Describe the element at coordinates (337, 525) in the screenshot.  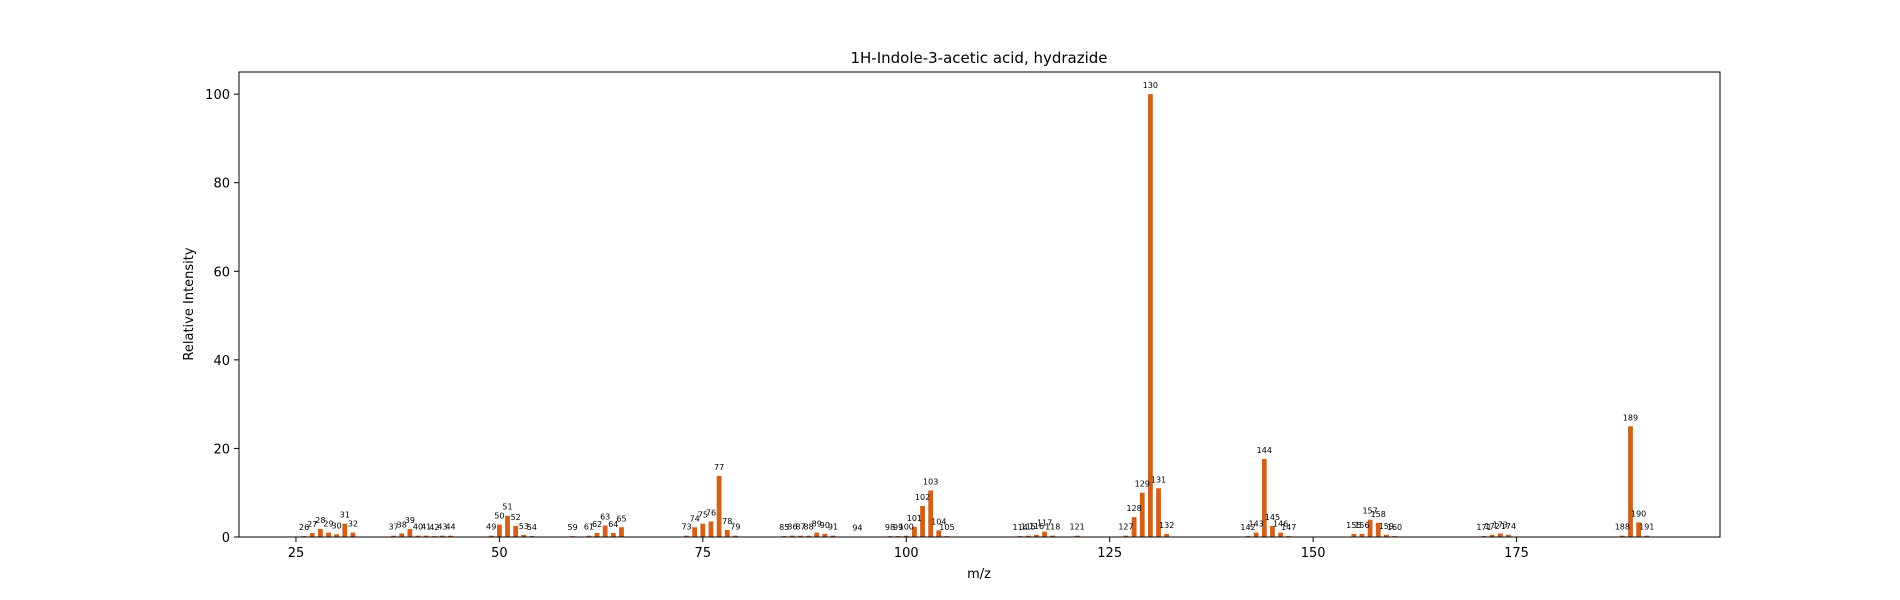
I see `peak-label-30: 30` at that location.